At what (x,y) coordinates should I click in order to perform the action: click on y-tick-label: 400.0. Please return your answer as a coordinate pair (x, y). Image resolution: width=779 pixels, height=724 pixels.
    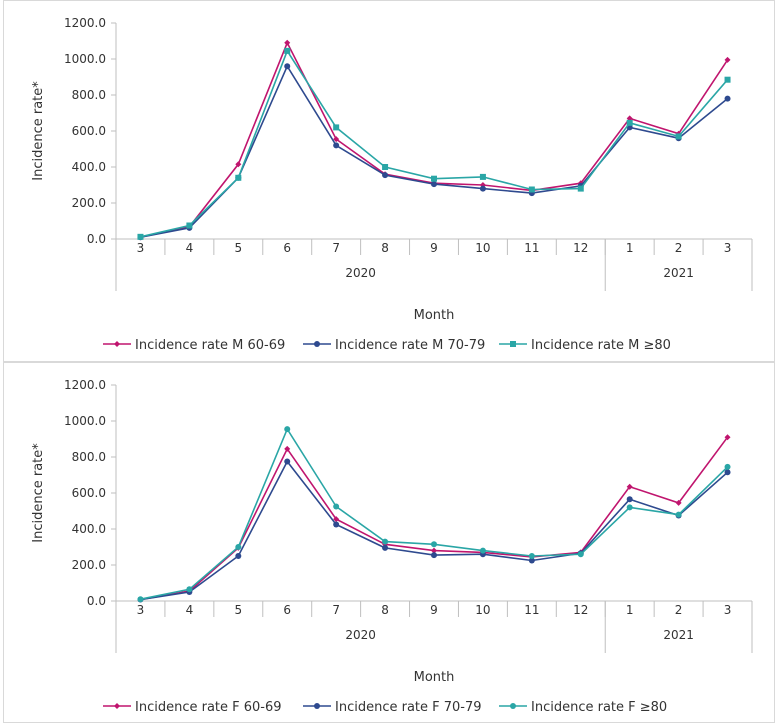
    Looking at the image, I should click on (89, 167).